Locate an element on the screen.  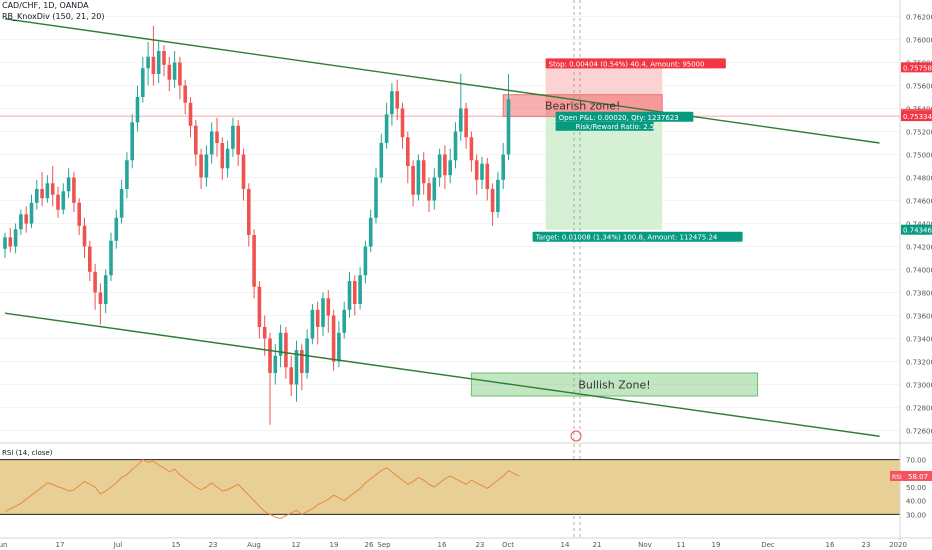
target-label-box is located at coordinates (637, 236).